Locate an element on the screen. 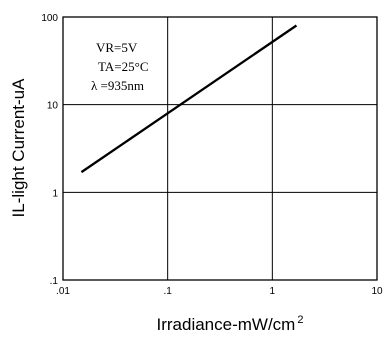 Image resolution: width=386 pixels, height=342 pixels. annotation-block: VR=5V TA=25°C λ =935nm is located at coordinates (120, 66).